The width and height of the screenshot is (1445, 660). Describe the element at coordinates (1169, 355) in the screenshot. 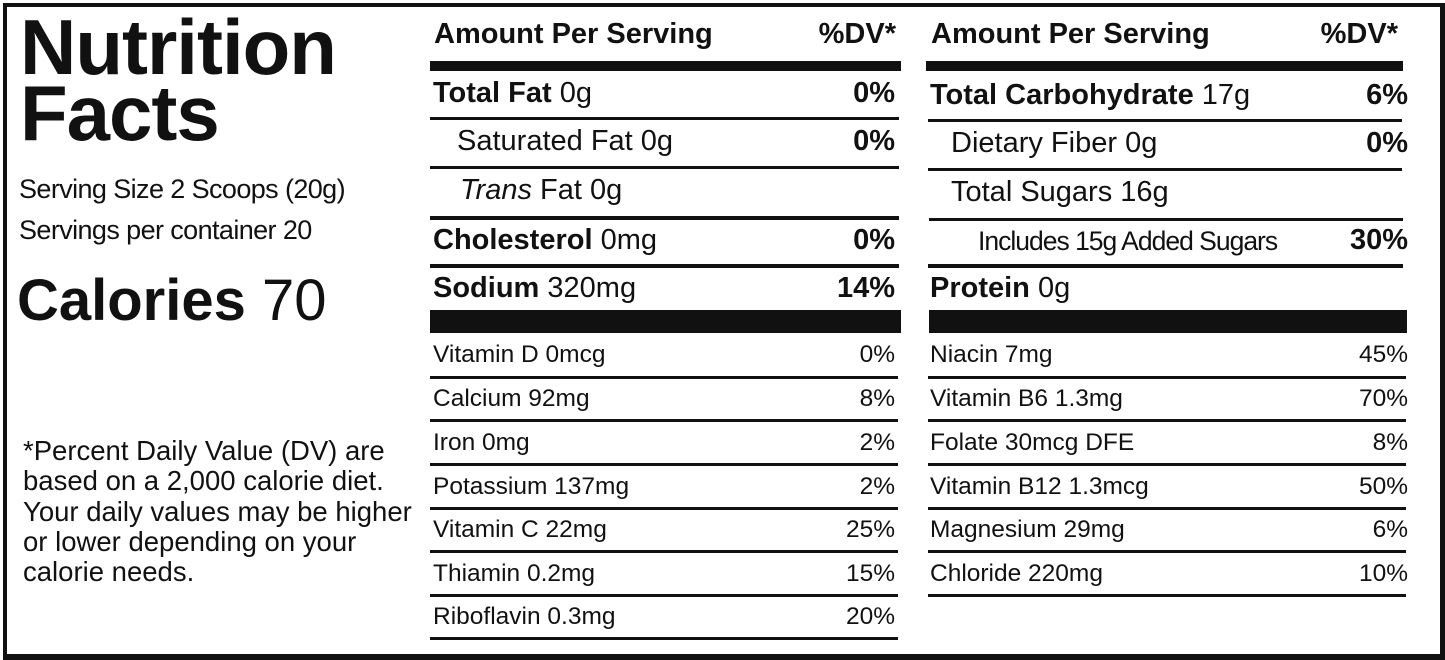

I see `micro-row: Niacin 7mg 45%` at that location.